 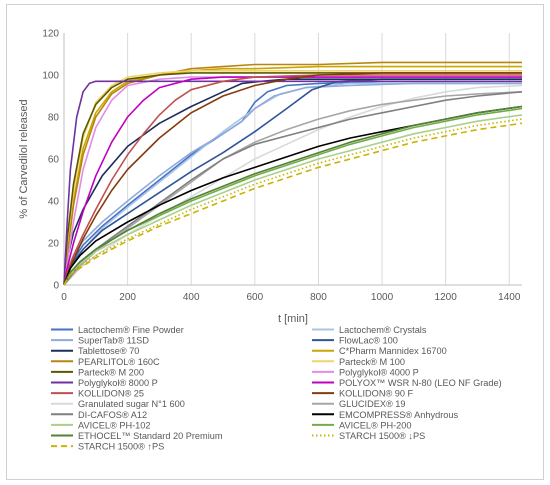 What do you see at coordinates (54, 160) in the screenshot?
I see `y-tick-label: 60` at bounding box center [54, 160].